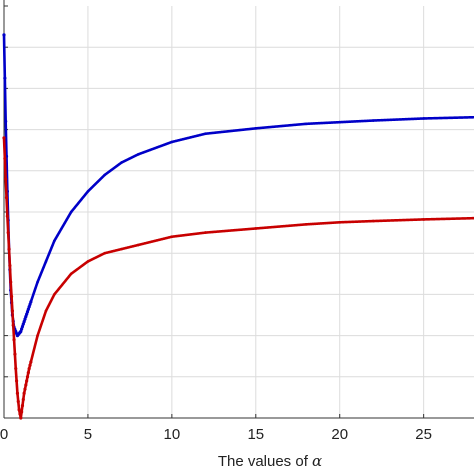  What do you see at coordinates (270, 461) in the screenshot?
I see `x-axis-label: The values of α` at bounding box center [270, 461].